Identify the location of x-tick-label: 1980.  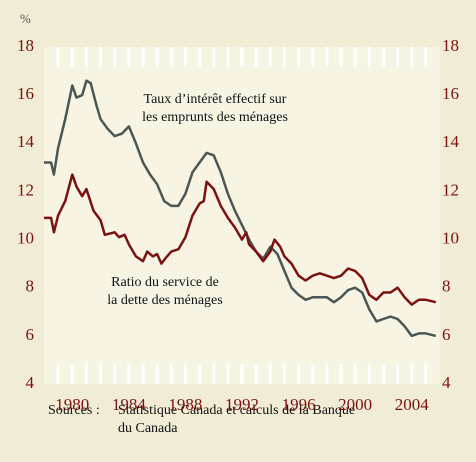
(72, 404).